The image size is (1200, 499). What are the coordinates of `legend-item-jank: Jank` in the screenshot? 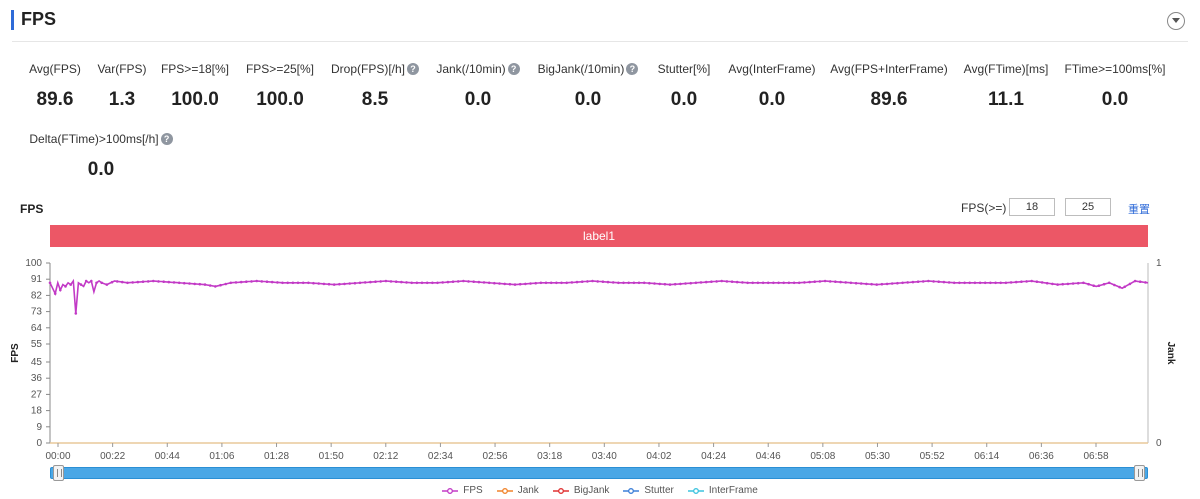 It's located at (517, 490).